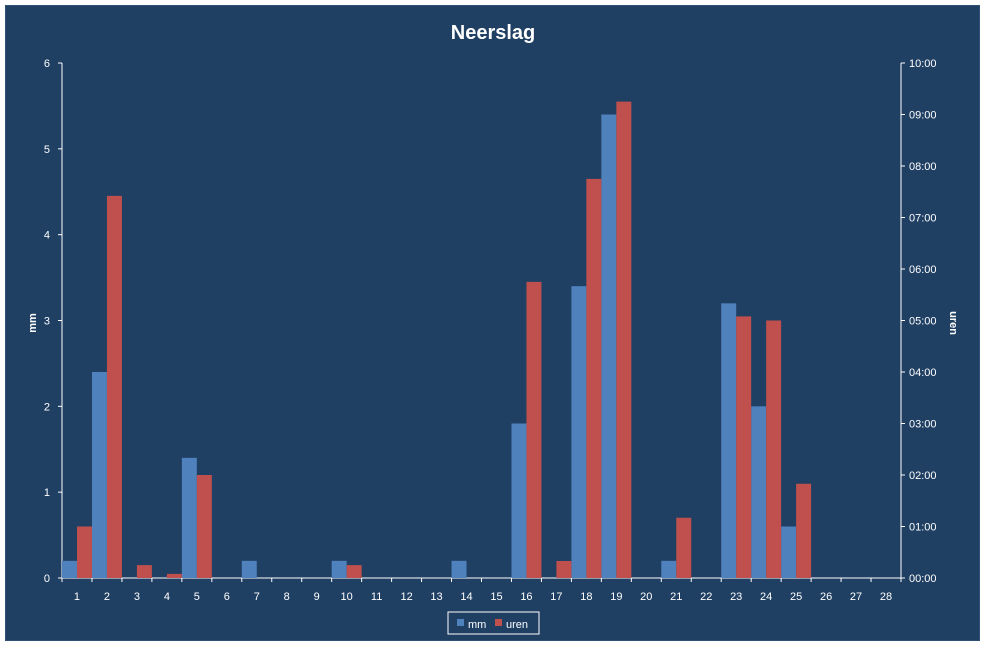  I want to click on legend: mm uren, so click(493, 623).